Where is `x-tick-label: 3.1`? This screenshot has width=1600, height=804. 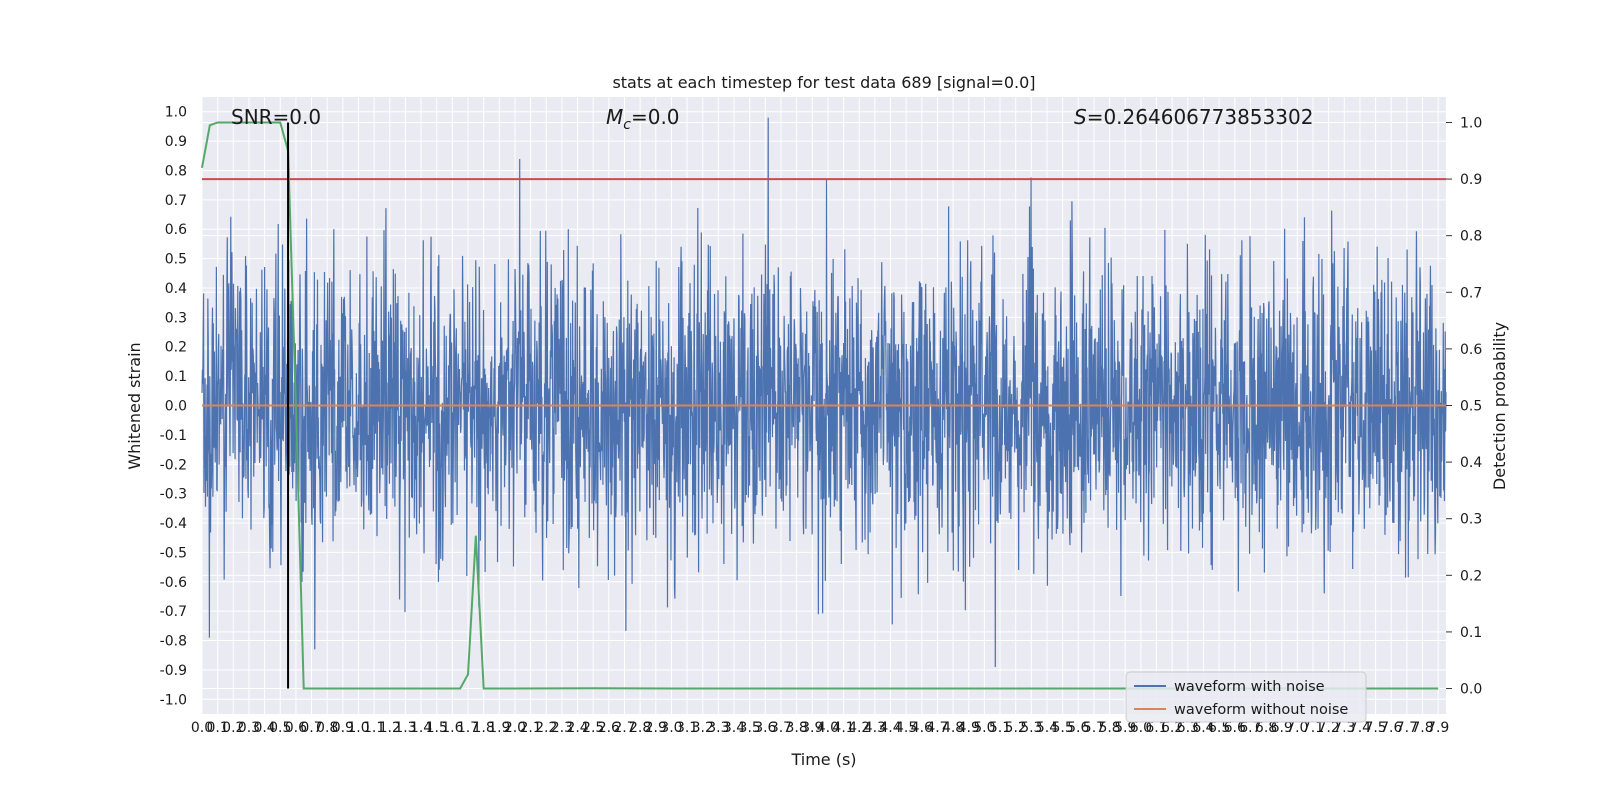
x-tick-label: 3.1 is located at coordinates (687, 728).